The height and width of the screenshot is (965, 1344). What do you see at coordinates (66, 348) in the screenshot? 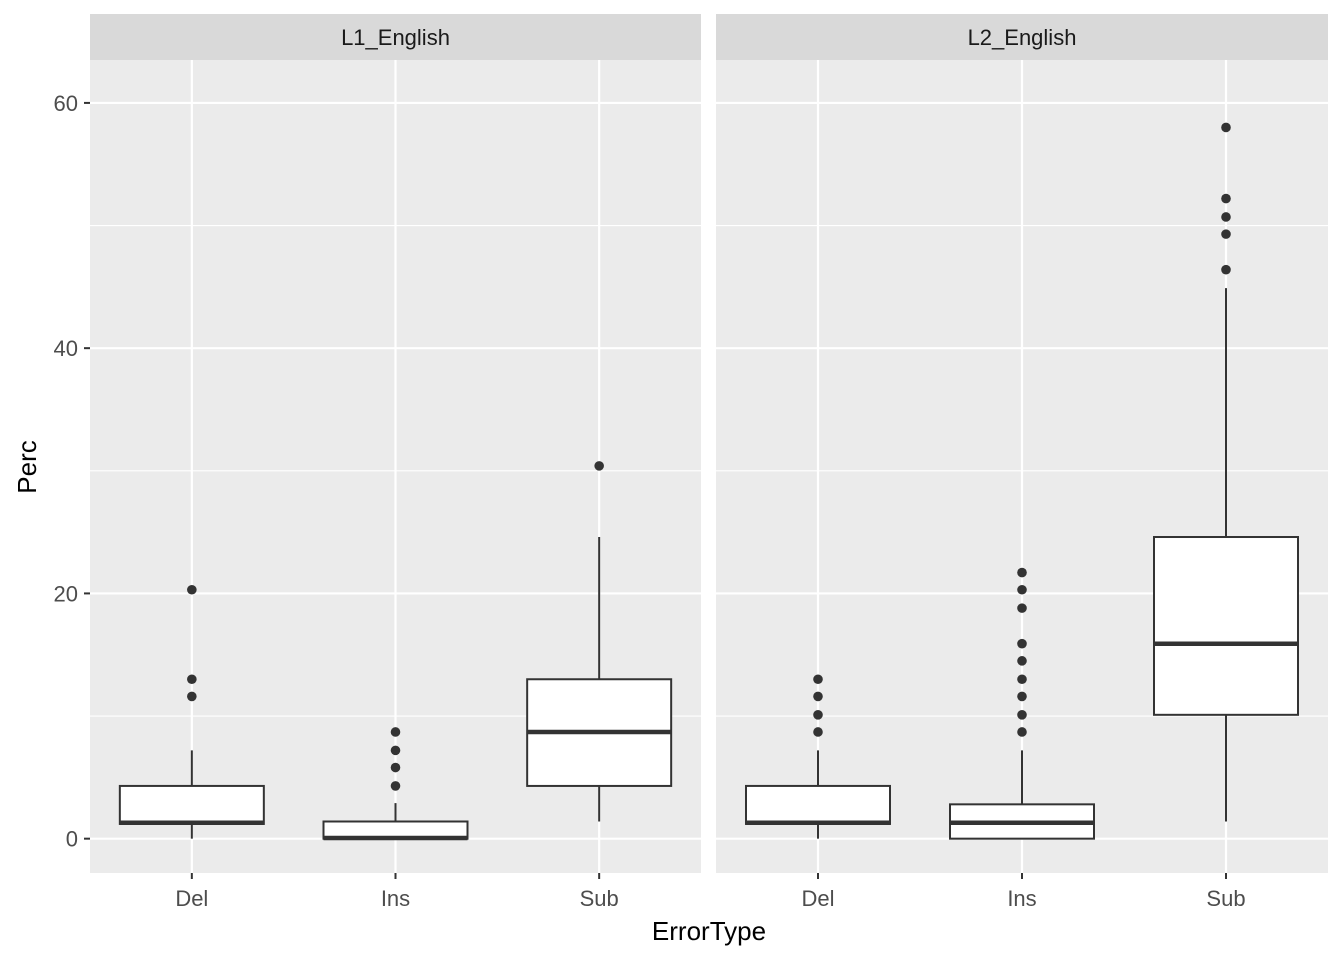
I see `y-tick-label: 40` at bounding box center [66, 348].